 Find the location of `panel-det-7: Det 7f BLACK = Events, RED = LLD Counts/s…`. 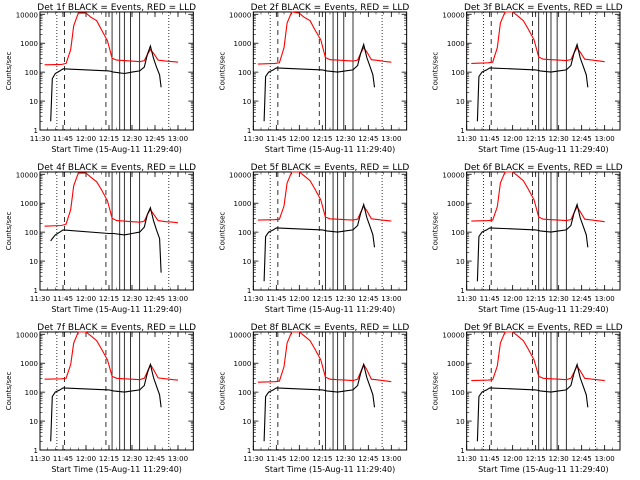

panel-det-7: Det 7f BLACK = Events, RED = LLD Counts/s… is located at coordinates (100, 398).